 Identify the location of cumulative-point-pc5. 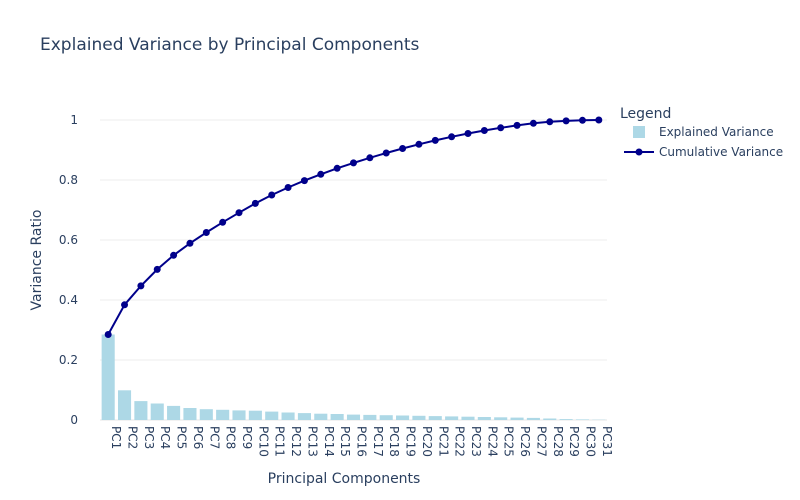
(174, 255).